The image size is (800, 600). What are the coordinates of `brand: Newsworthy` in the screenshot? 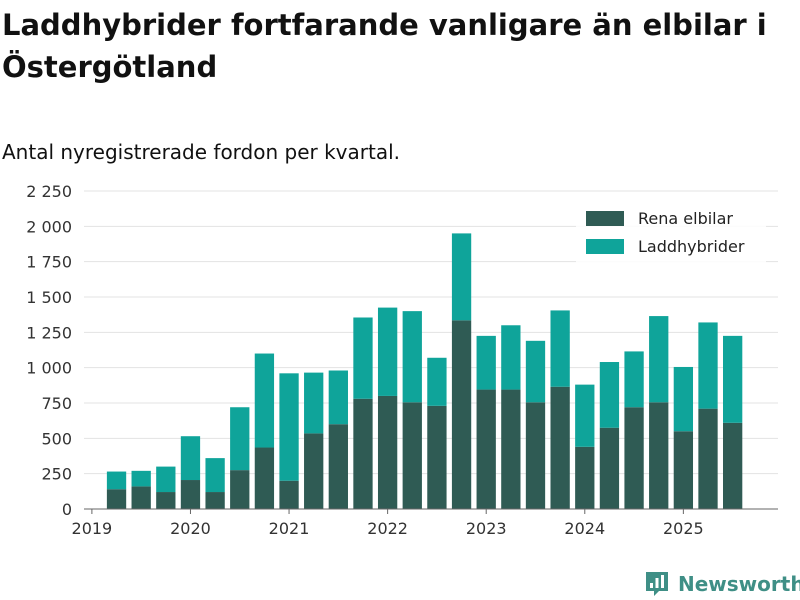 It's located at (722, 584).